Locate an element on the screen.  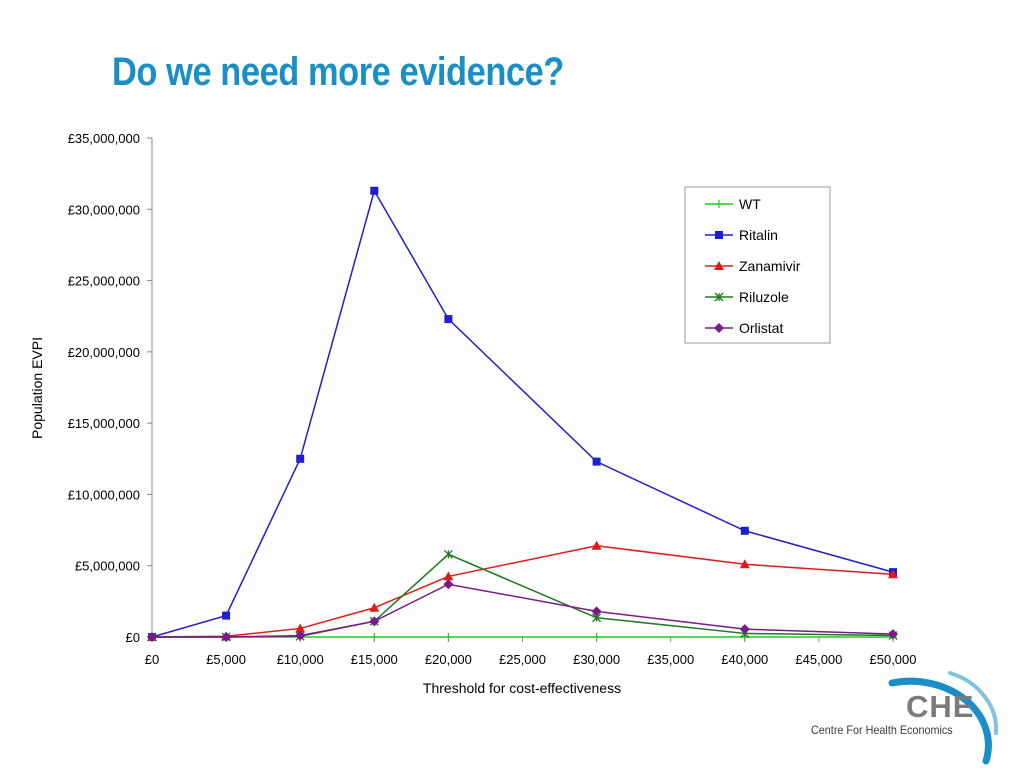
legend-item-orlistat: Orlistat is located at coordinates (744, 328).